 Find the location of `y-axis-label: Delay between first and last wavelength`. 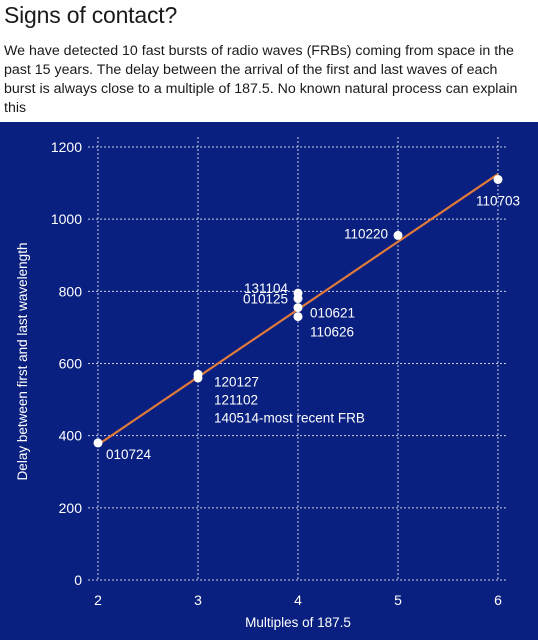

y-axis-label: Delay between first and last wavelength is located at coordinates (22, 362).